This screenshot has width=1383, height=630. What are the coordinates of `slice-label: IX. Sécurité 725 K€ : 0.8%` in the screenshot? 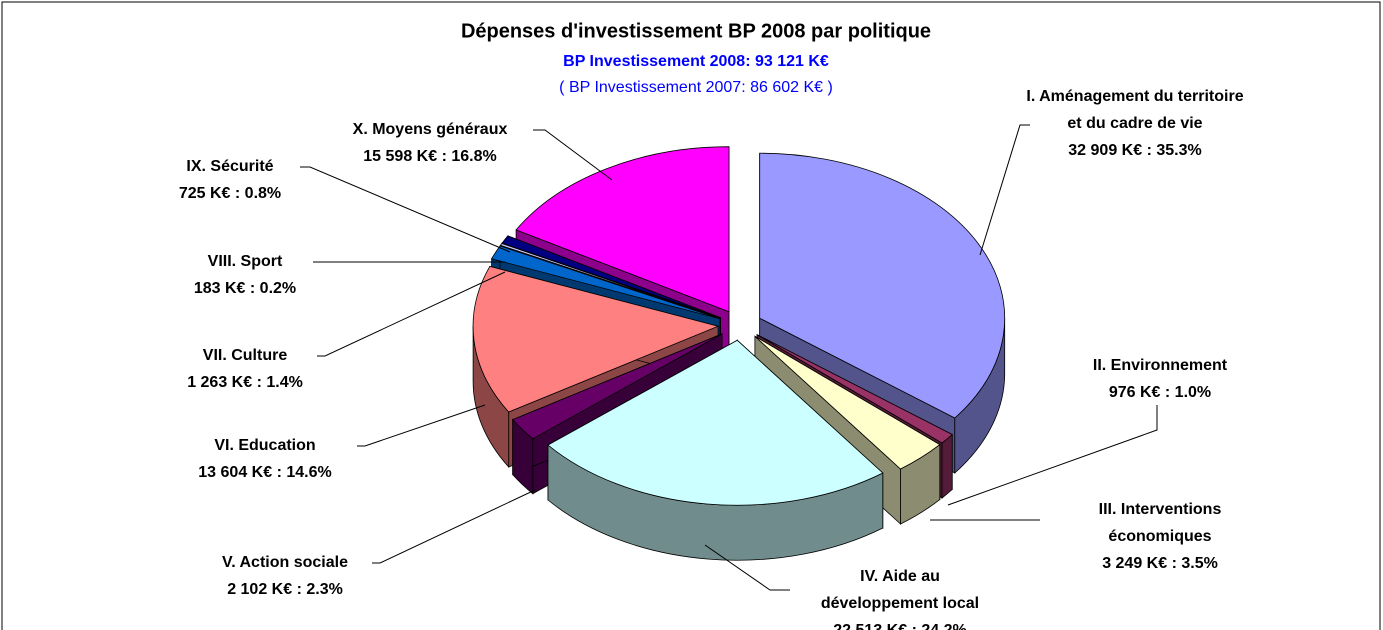 It's located at (230, 180).